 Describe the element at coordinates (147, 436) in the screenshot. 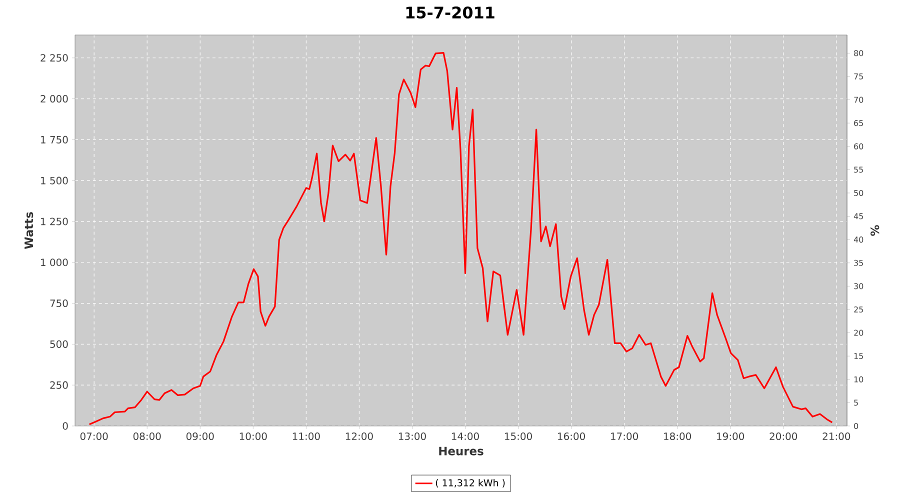

I see `x-tick-label: 08:00` at that location.